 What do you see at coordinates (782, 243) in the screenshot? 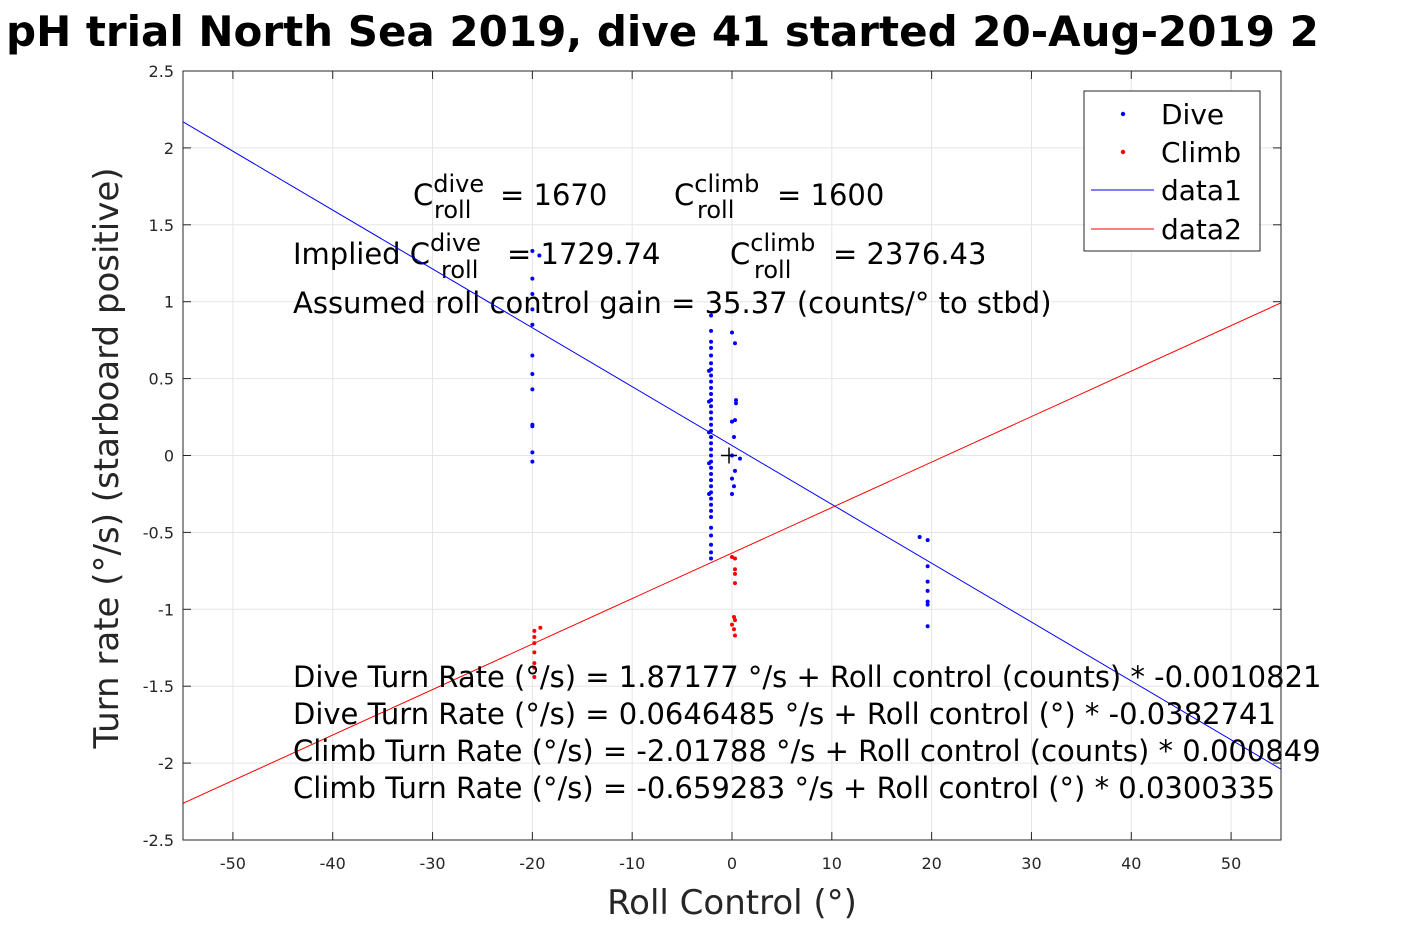
I see `implied-climb-sup: climb` at bounding box center [782, 243].